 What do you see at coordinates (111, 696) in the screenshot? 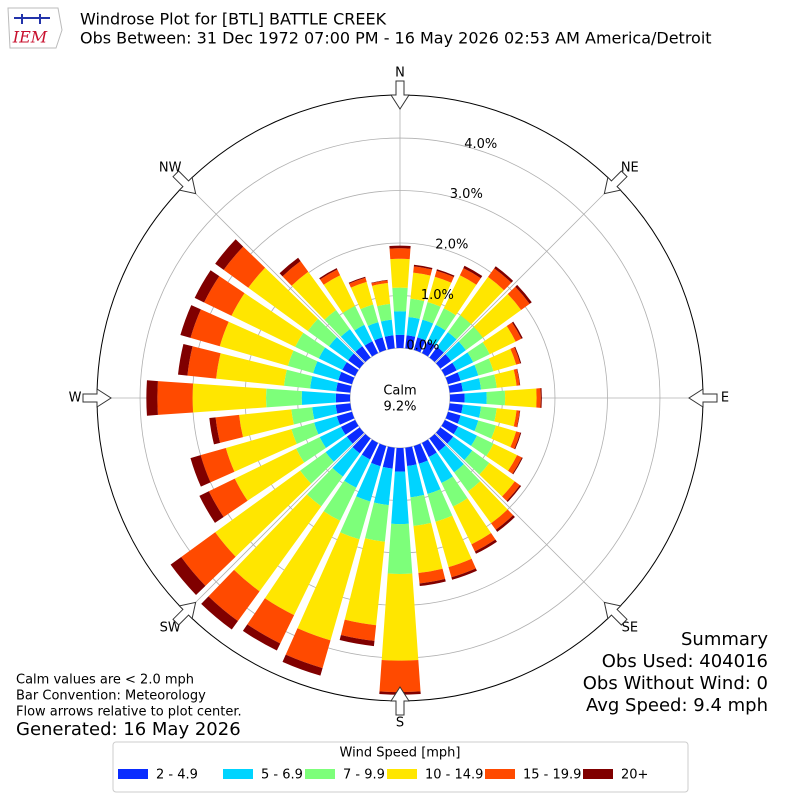
I see `note: Bar Convention: Meteorology` at bounding box center [111, 696].